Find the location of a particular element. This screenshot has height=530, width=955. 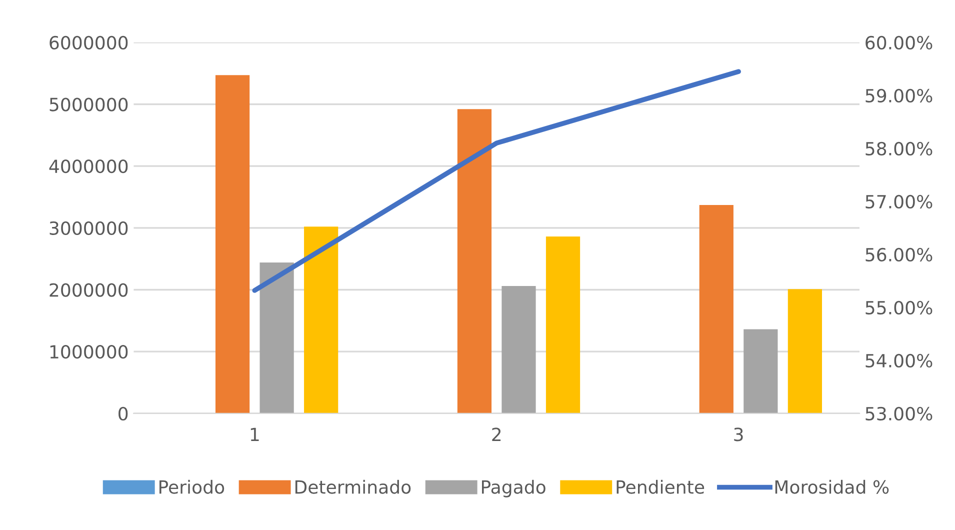

x-tick-label: 1 is located at coordinates (254, 435).